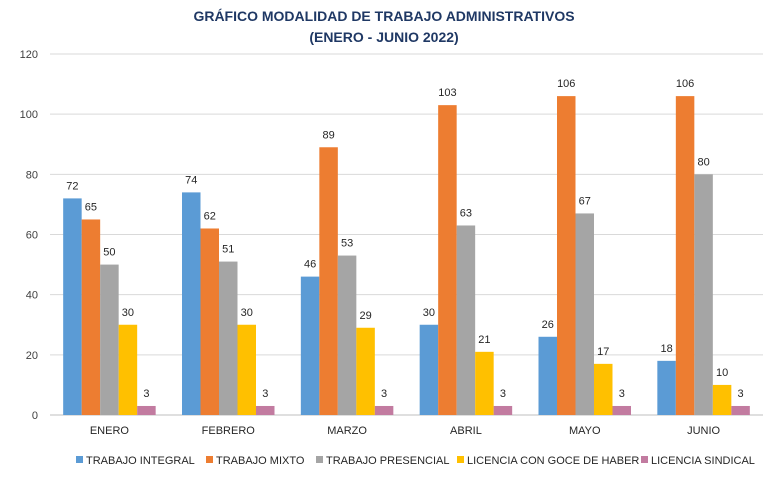 The image size is (768, 482). What do you see at coordinates (29, 115) in the screenshot?
I see `y-tick-label: 100` at bounding box center [29, 115].